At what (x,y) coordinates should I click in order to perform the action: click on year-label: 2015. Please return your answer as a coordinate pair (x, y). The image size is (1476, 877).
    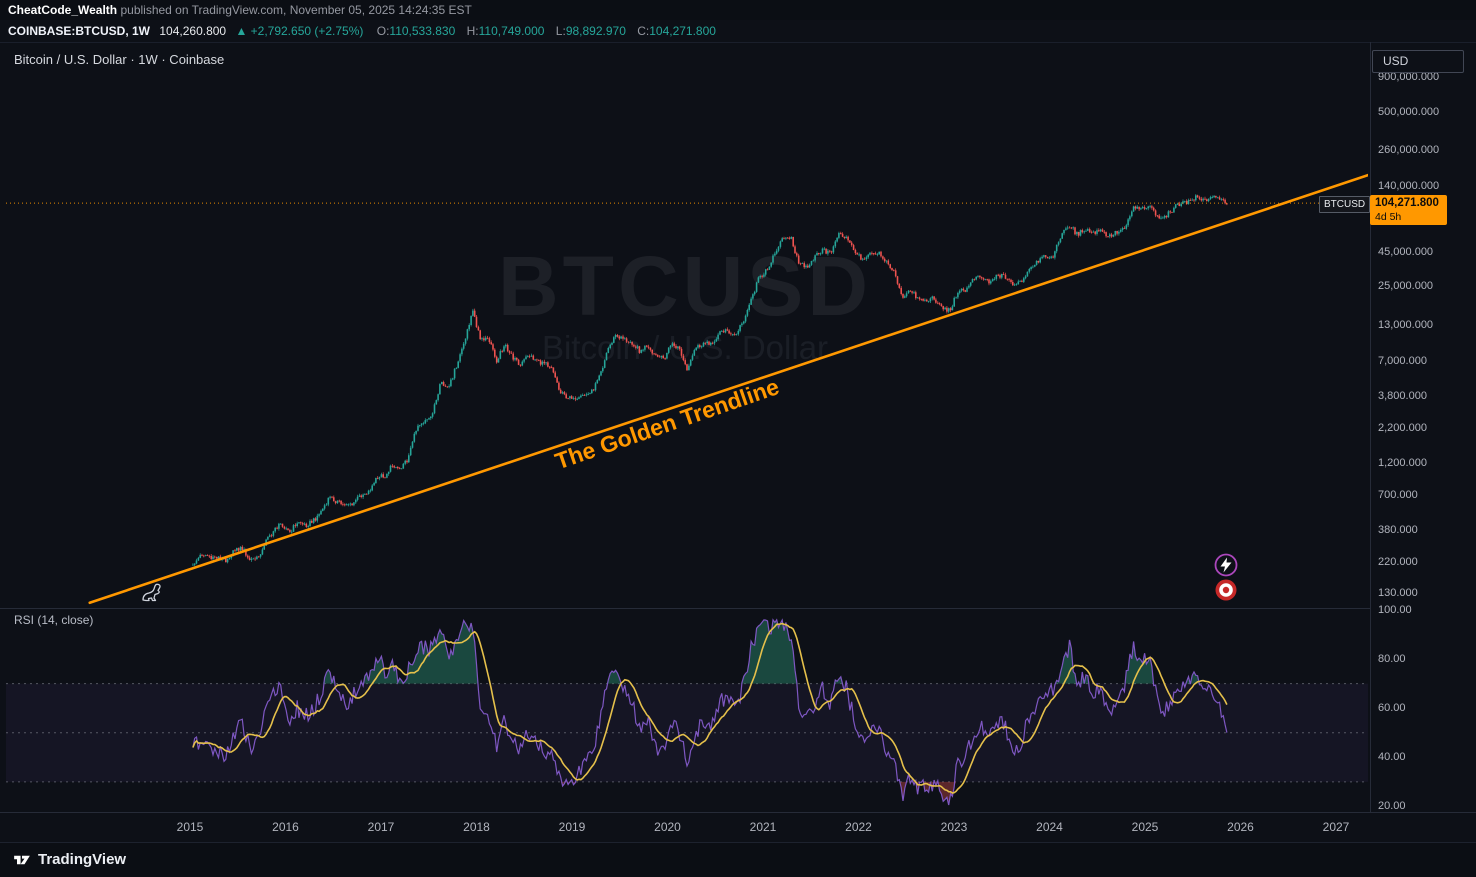
    Looking at the image, I should click on (190, 827).